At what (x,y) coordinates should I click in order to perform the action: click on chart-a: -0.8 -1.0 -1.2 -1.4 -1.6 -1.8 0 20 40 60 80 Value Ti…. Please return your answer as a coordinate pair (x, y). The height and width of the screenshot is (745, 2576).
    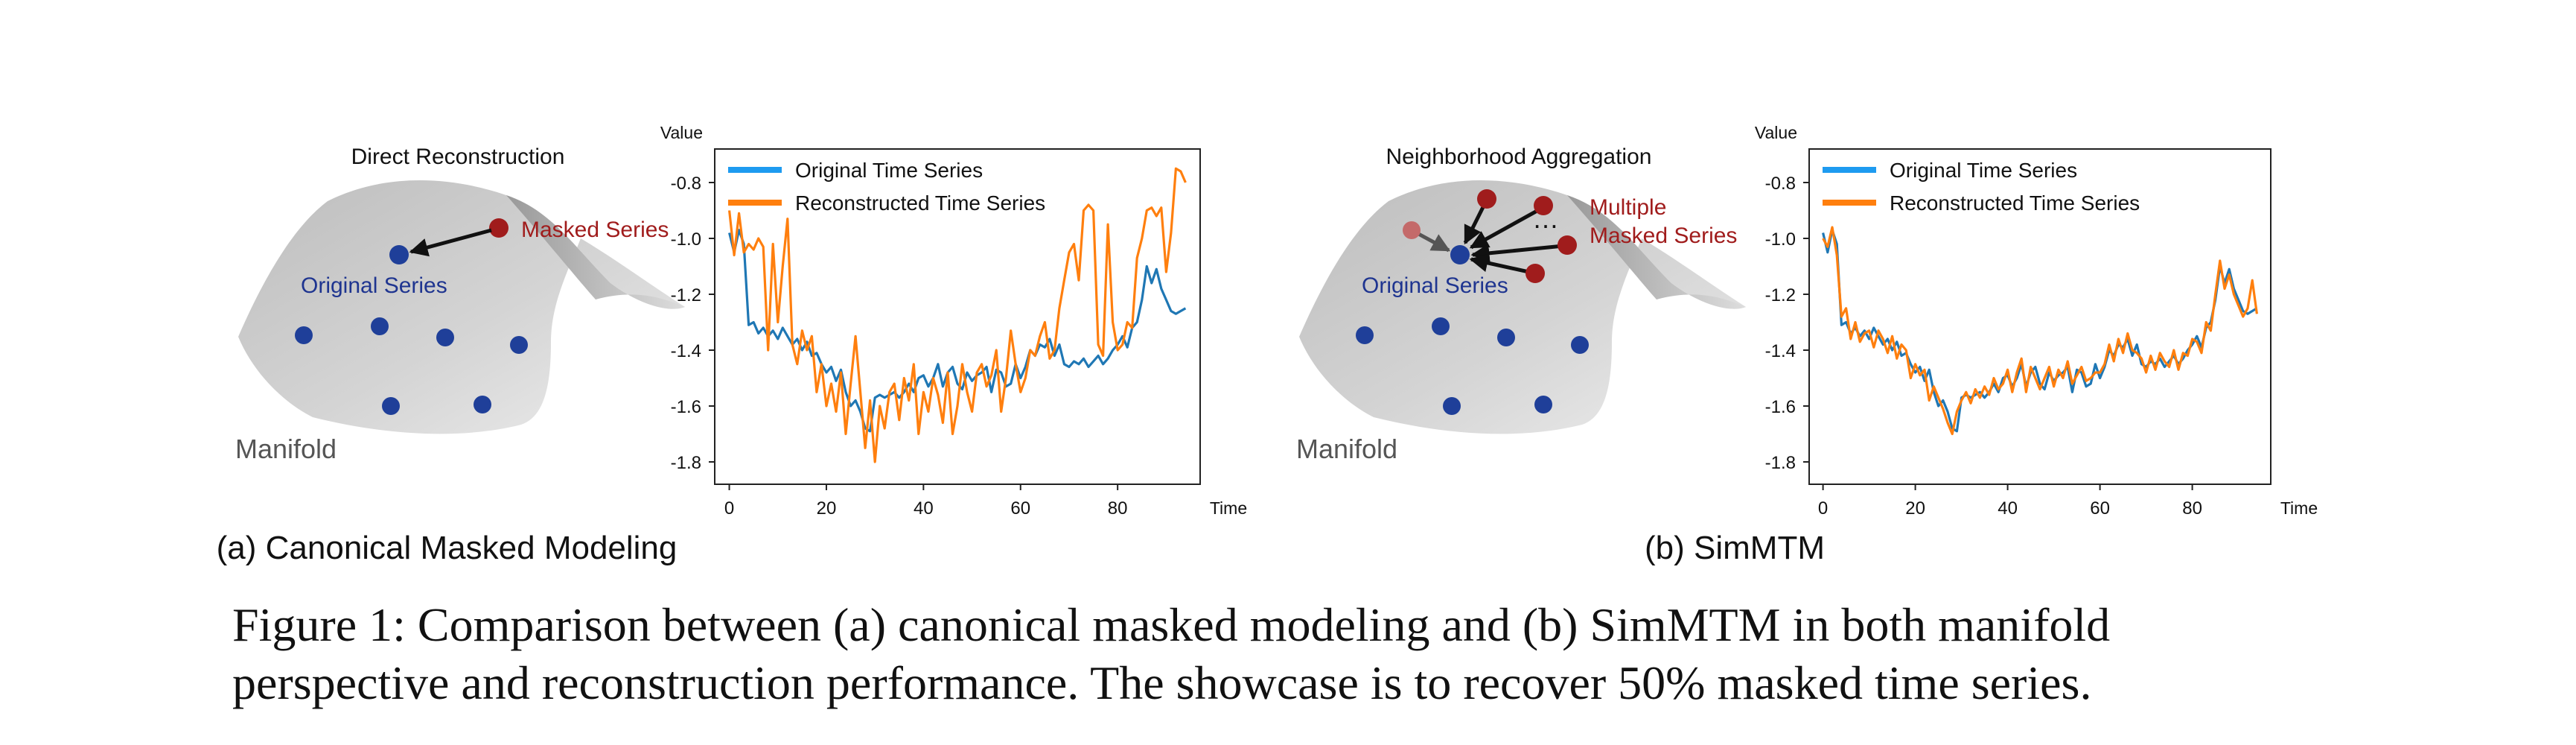
    Looking at the image, I should click on (953, 321).